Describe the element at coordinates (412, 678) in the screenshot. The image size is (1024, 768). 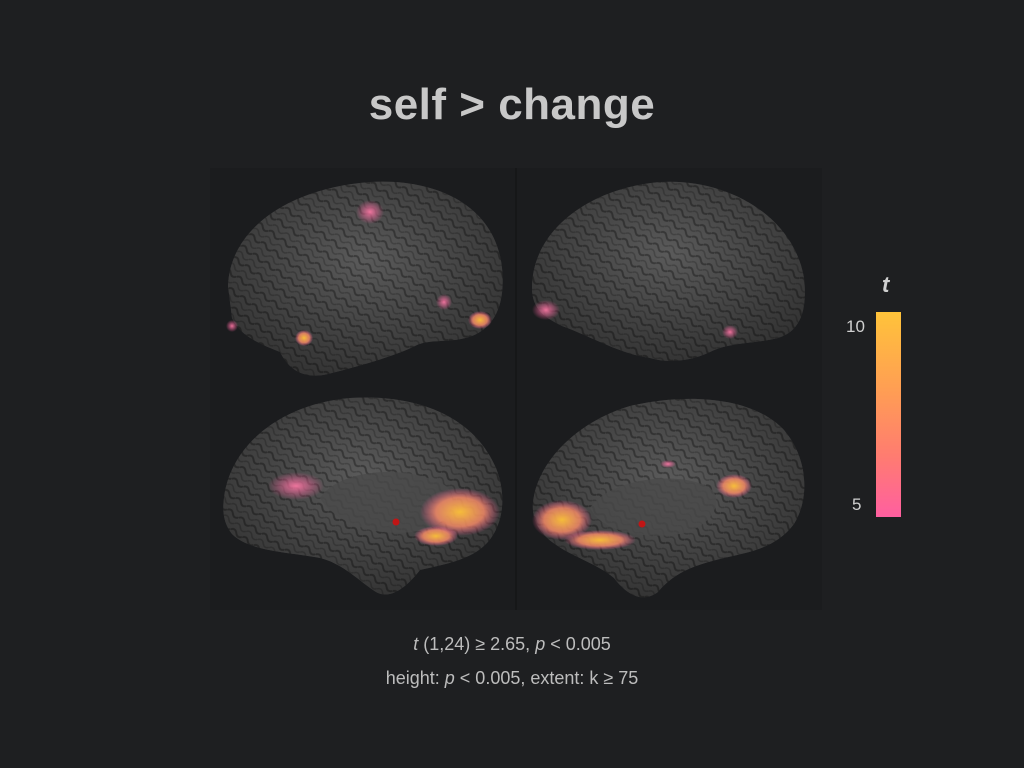
I see `height-prefix: height:` at that location.